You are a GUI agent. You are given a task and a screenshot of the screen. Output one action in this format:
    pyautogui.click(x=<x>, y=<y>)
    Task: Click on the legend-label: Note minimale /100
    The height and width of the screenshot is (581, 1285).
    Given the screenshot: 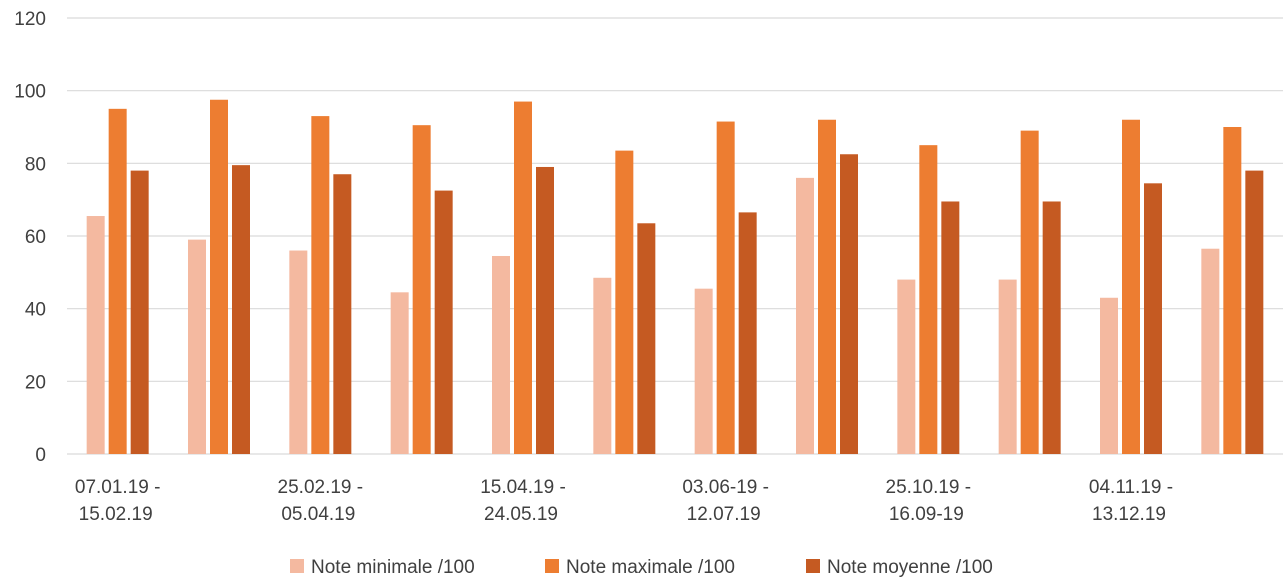 What is the action you would take?
    pyautogui.click(x=393, y=567)
    